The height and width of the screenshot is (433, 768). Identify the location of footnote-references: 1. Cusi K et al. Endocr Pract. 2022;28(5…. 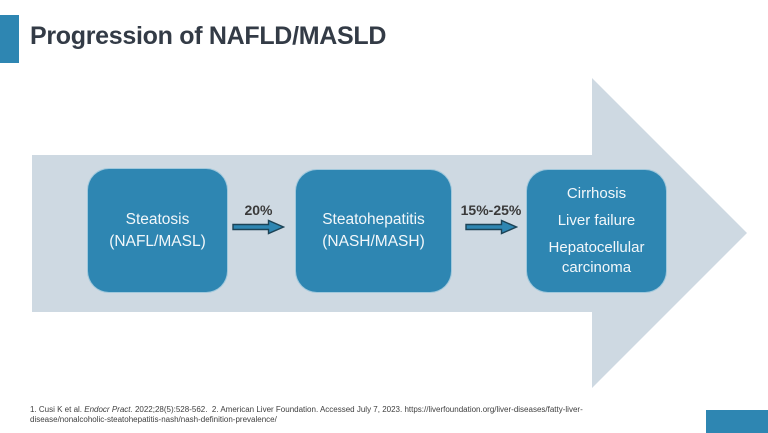
(360, 415).